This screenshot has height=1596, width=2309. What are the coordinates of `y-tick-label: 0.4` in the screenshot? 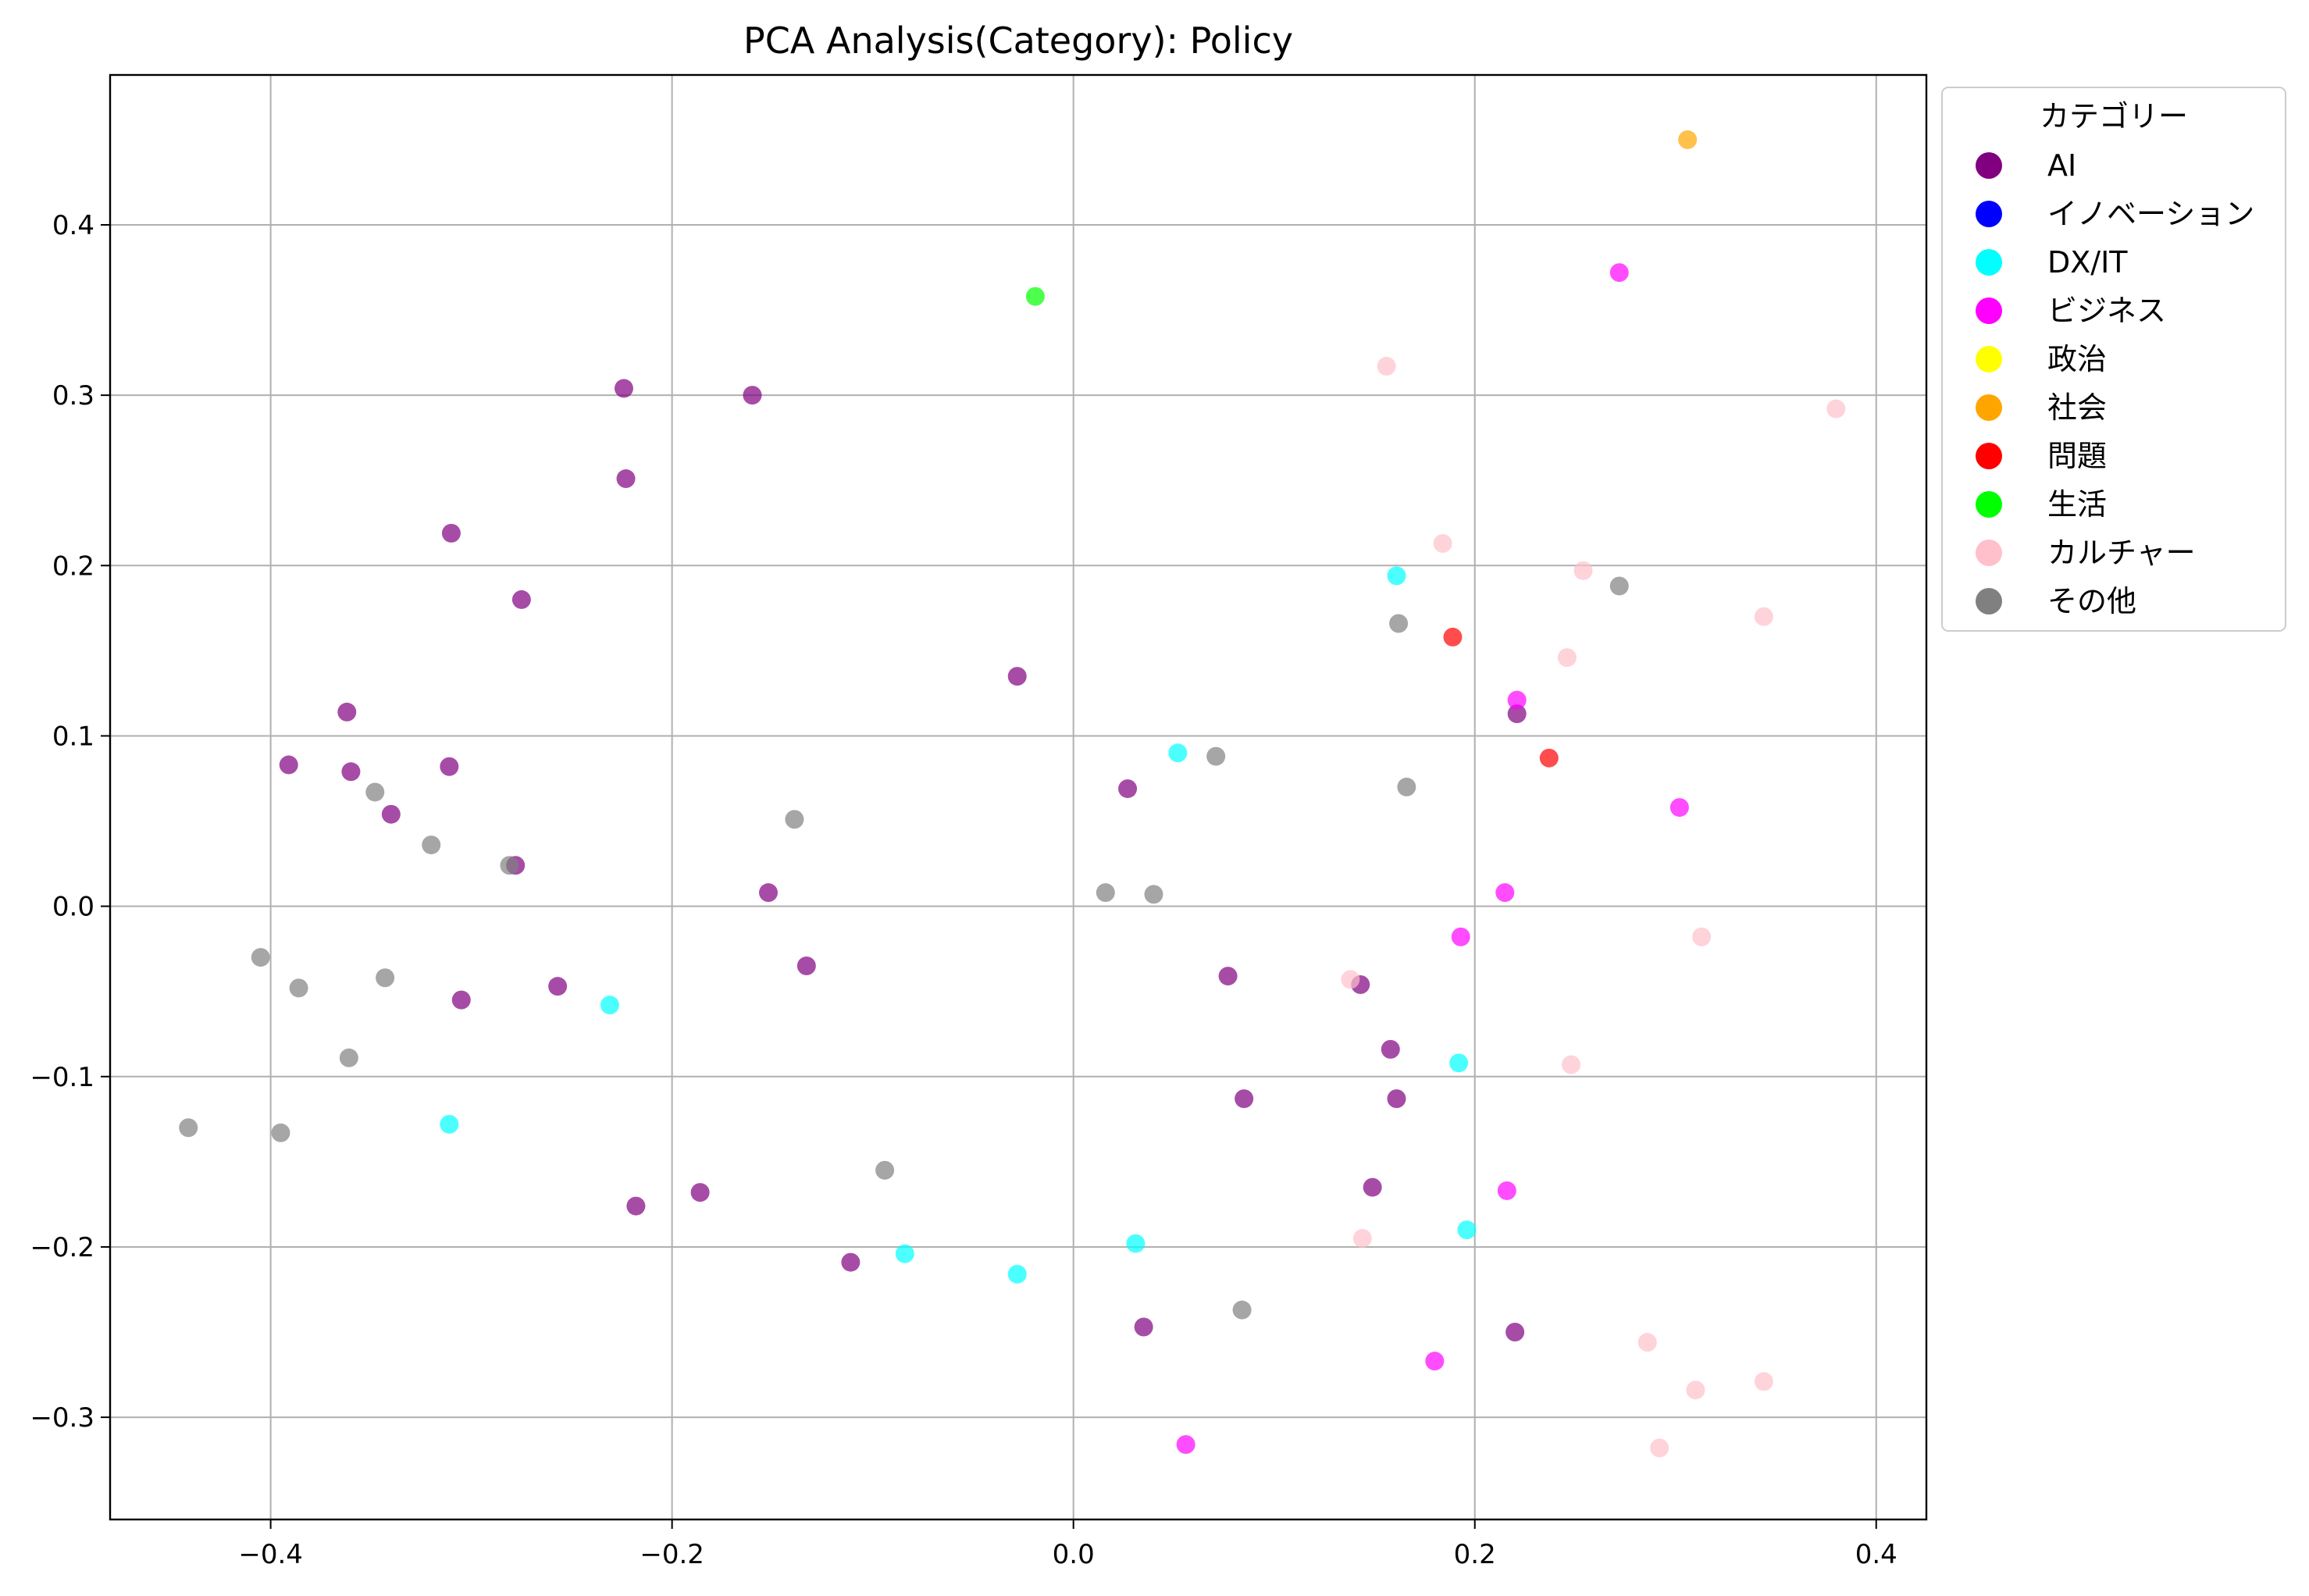 It's located at (73, 225).